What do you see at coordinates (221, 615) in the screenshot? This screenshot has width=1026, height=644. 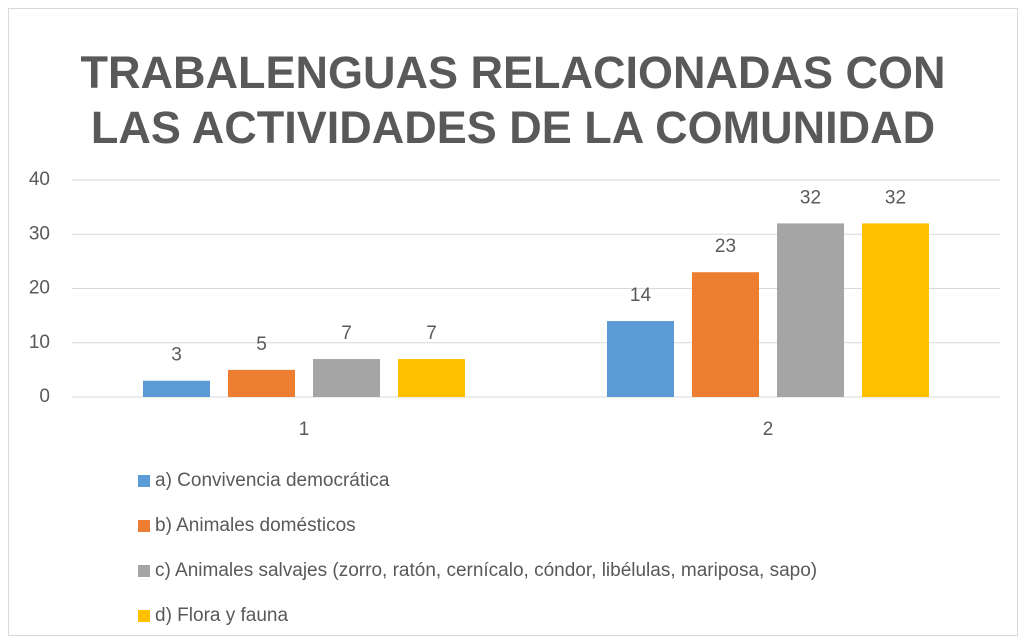 I see `legend-label: d) Flora y fauna` at bounding box center [221, 615].